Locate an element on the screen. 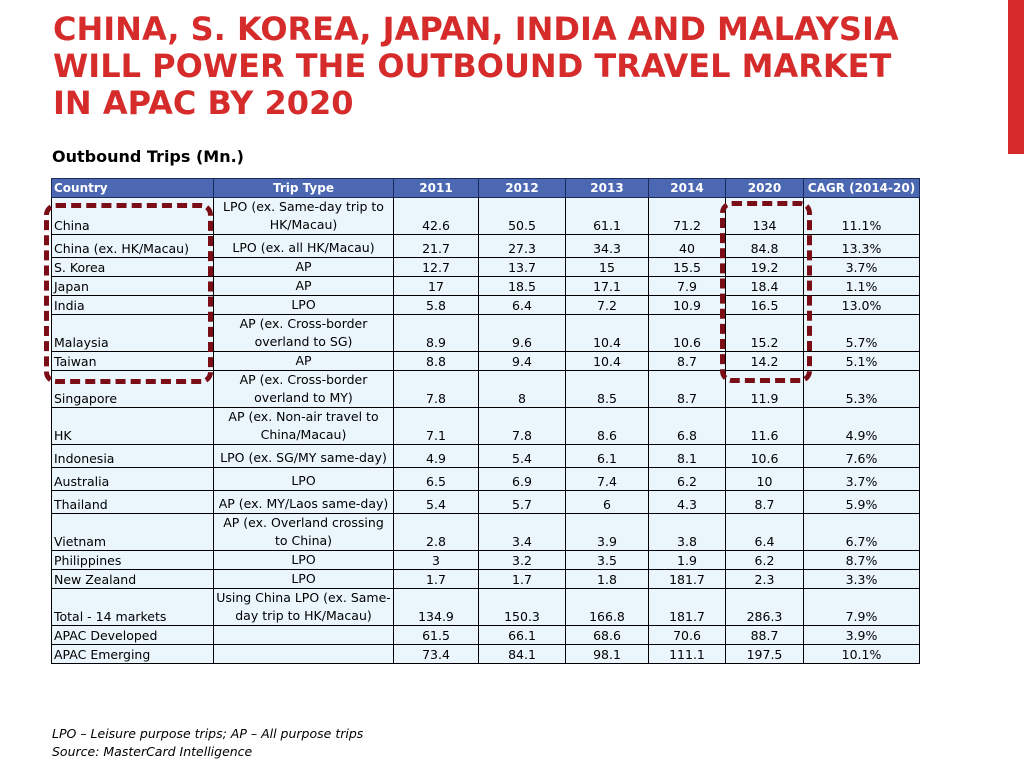 The image size is (1024, 768). header-2011: 2011 is located at coordinates (436, 188).